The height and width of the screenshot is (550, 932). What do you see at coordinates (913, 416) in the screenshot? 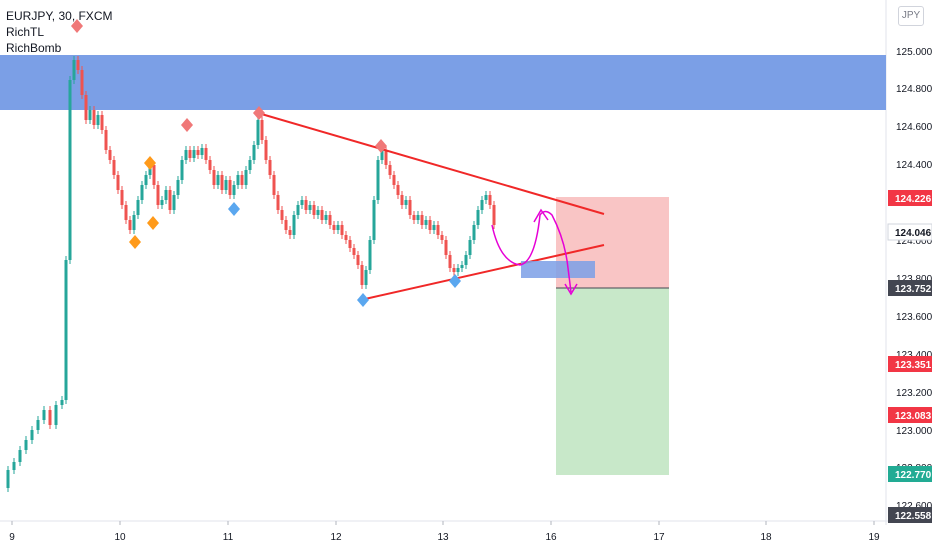
I see `price-tag-label: 123.083` at bounding box center [913, 416].